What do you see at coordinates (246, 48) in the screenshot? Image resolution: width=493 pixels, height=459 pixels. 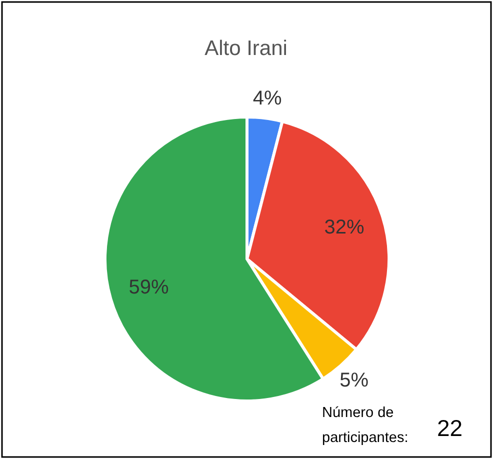 I see `chart-title: Alto Irani` at bounding box center [246, 48].